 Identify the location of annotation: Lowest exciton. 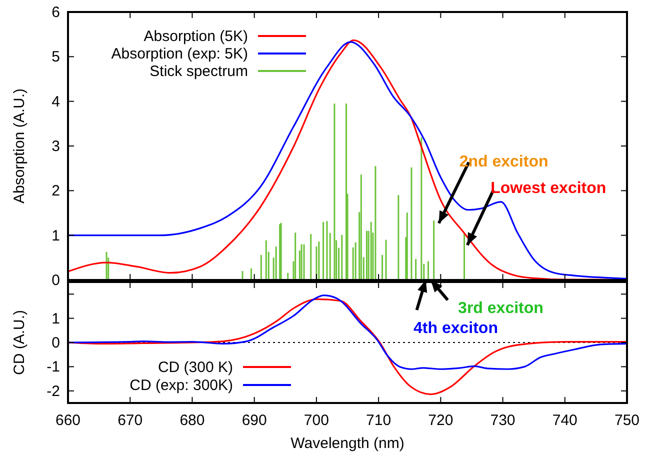
(548, 189).